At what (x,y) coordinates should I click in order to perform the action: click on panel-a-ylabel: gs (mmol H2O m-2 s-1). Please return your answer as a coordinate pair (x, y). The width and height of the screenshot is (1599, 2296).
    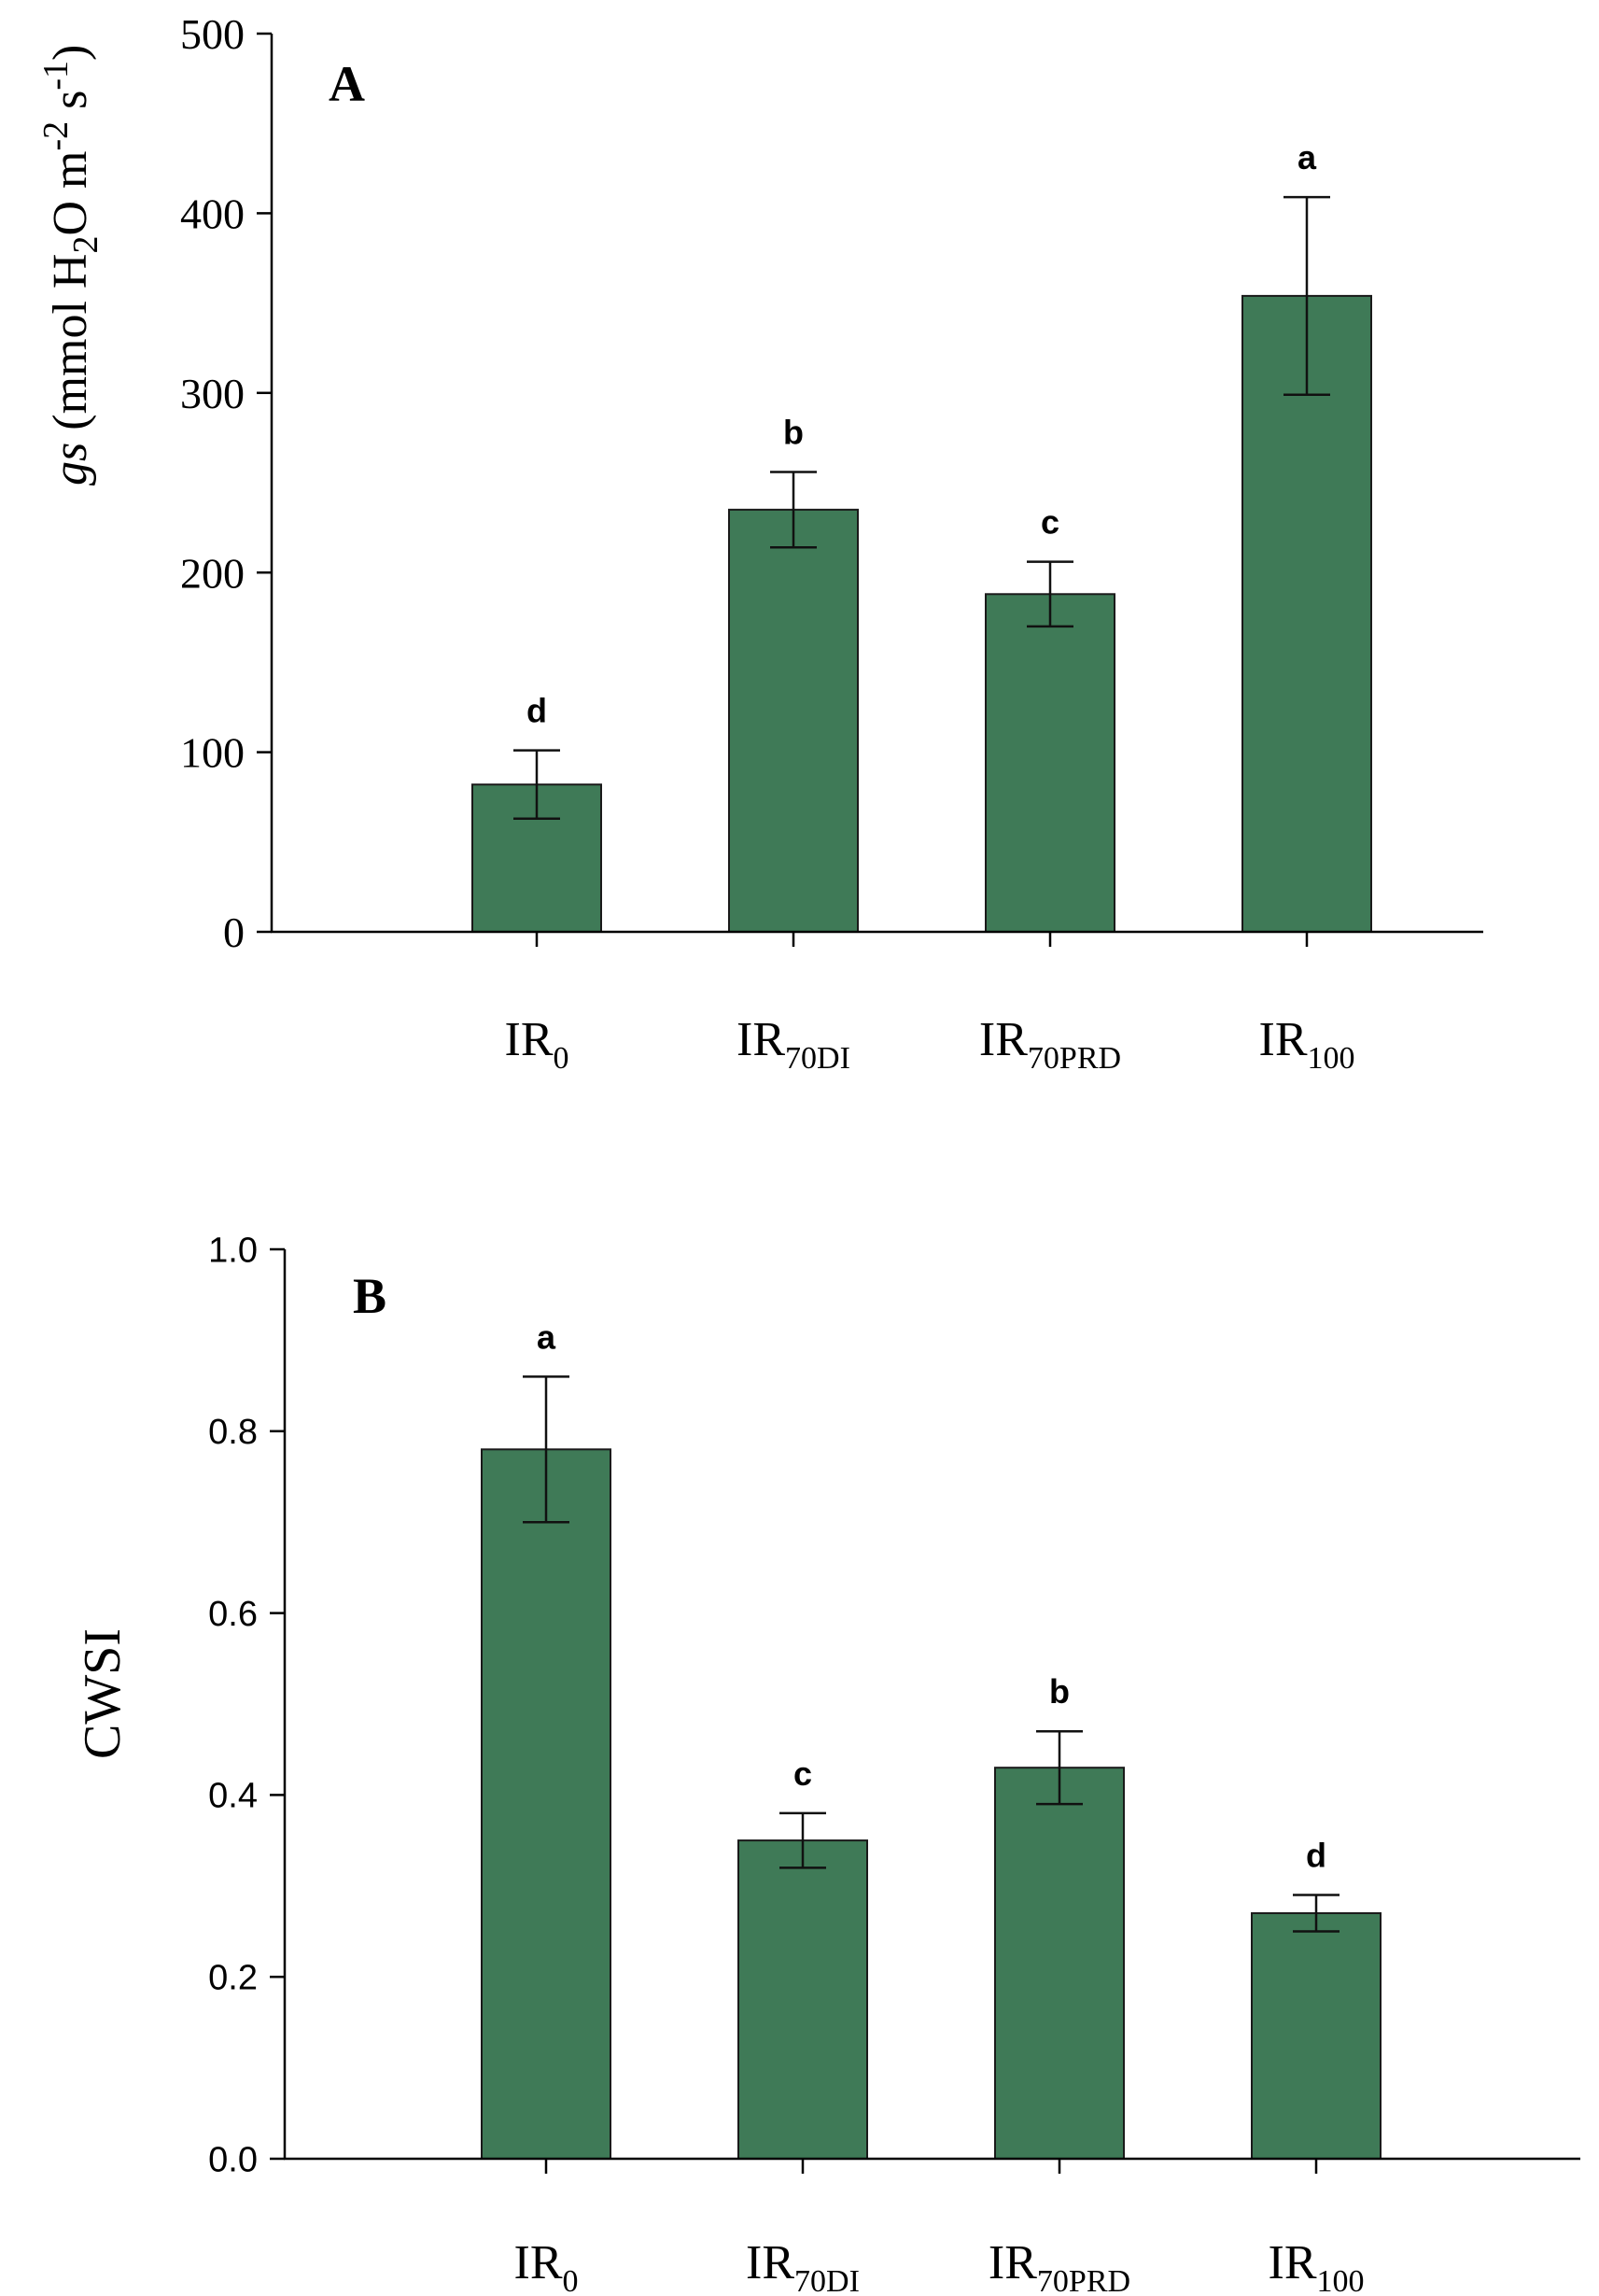
    Looking at the image, I should click on (70, 265).